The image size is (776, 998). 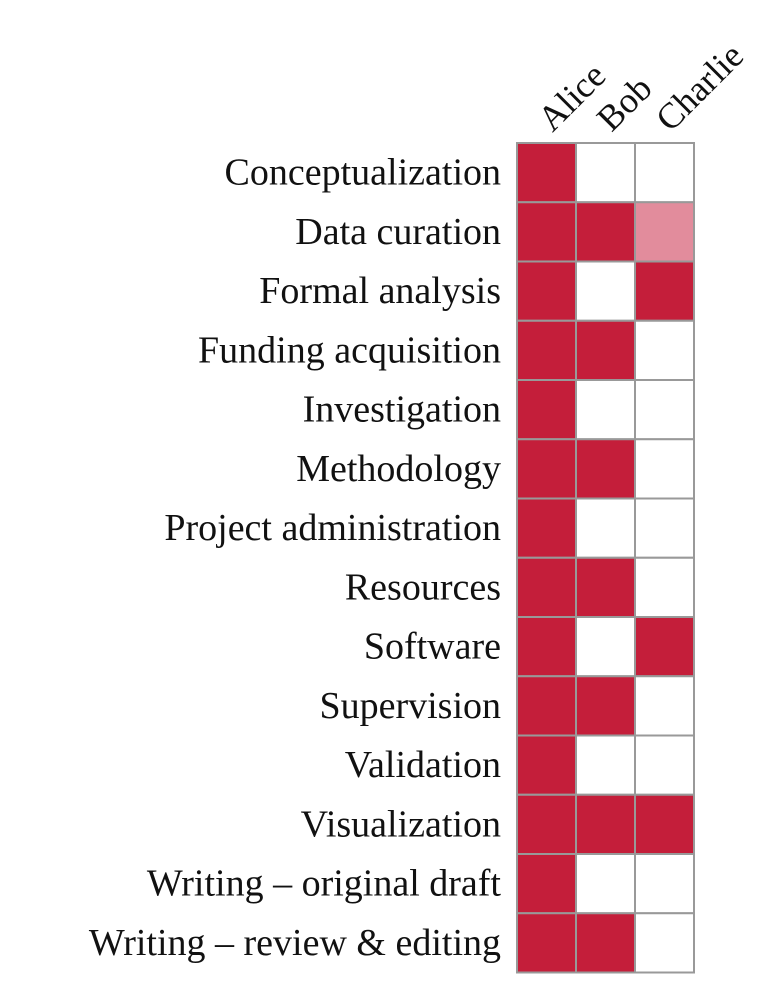 What do you see at coordinates (423, 765) in the screenshot?
I see `row-label-validation: Validation` at bounding box center [423, 765].